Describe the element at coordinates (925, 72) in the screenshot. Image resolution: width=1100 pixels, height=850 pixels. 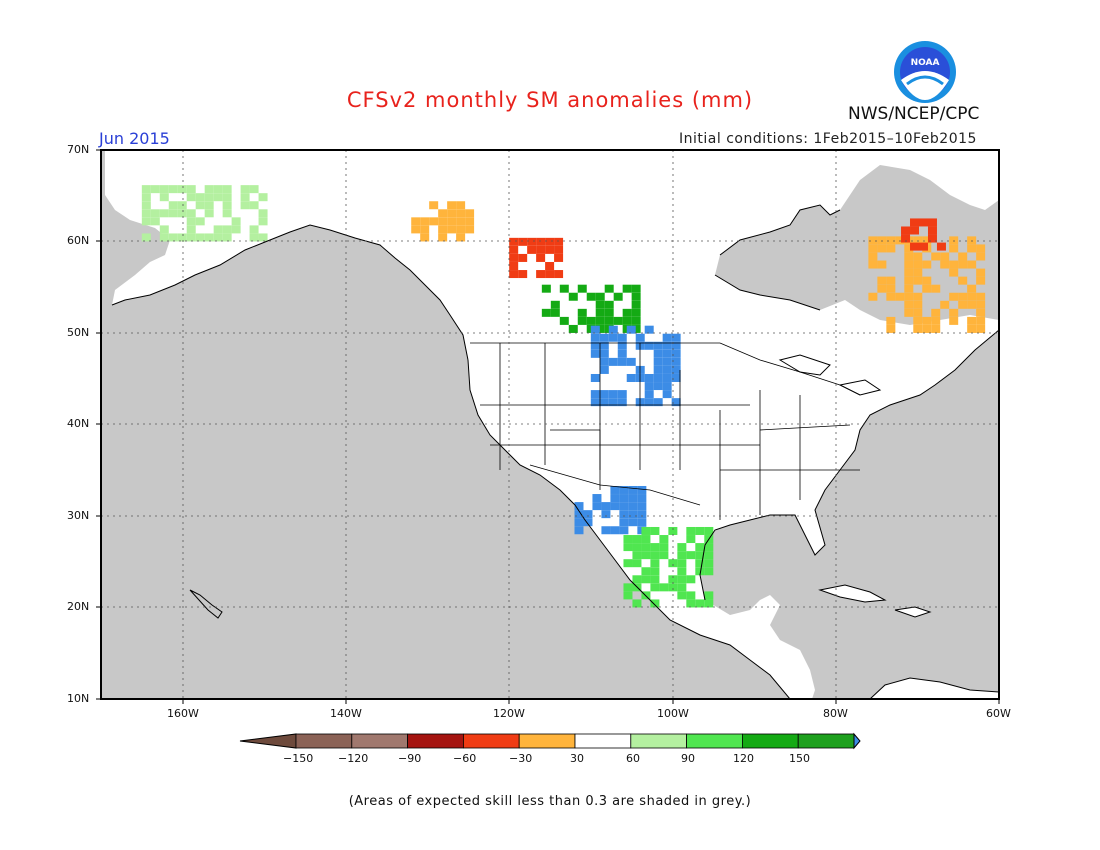
I see `noaa-logo-icon: NOAA` at that location.